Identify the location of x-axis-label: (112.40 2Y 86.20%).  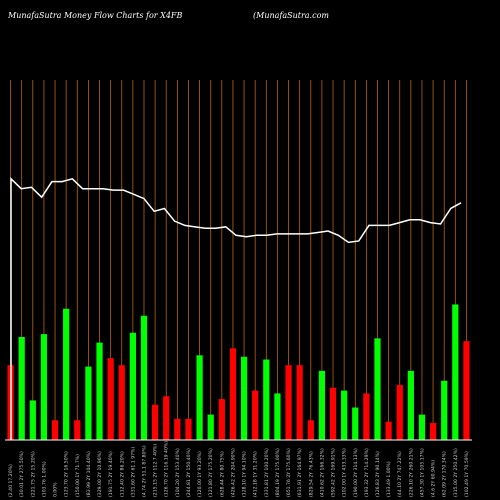
(122, 474).